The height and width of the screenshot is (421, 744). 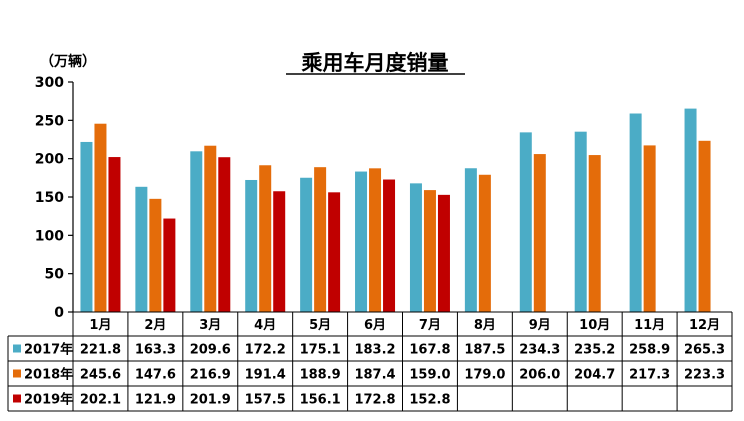 I want to click on category-label: 8月, so click(x=485, y=325).